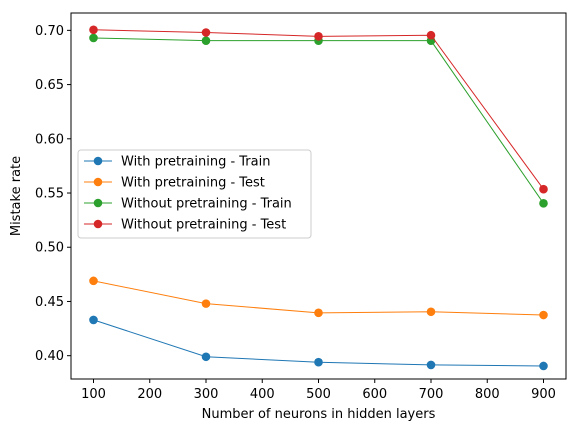 The image size is (576, 432). I want to click on legend-entry: With pretraining - Test, so click(174, 183).